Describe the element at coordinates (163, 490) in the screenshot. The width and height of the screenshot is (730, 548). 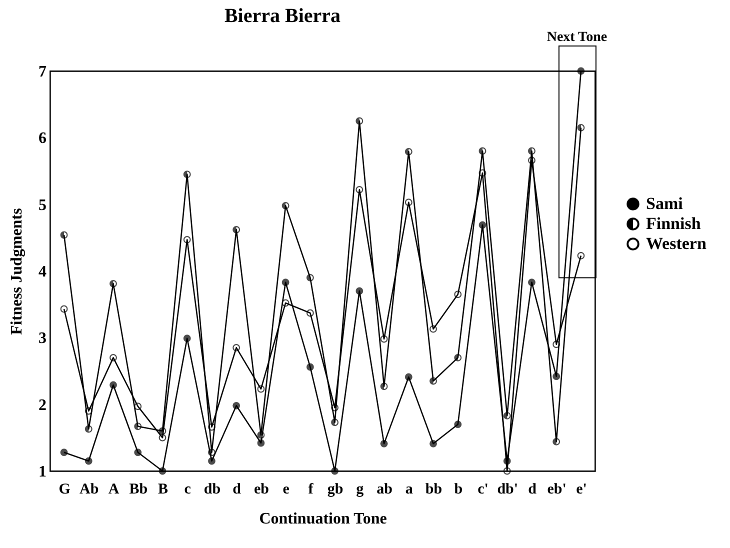
I see `x-tick-label: B` at that location.